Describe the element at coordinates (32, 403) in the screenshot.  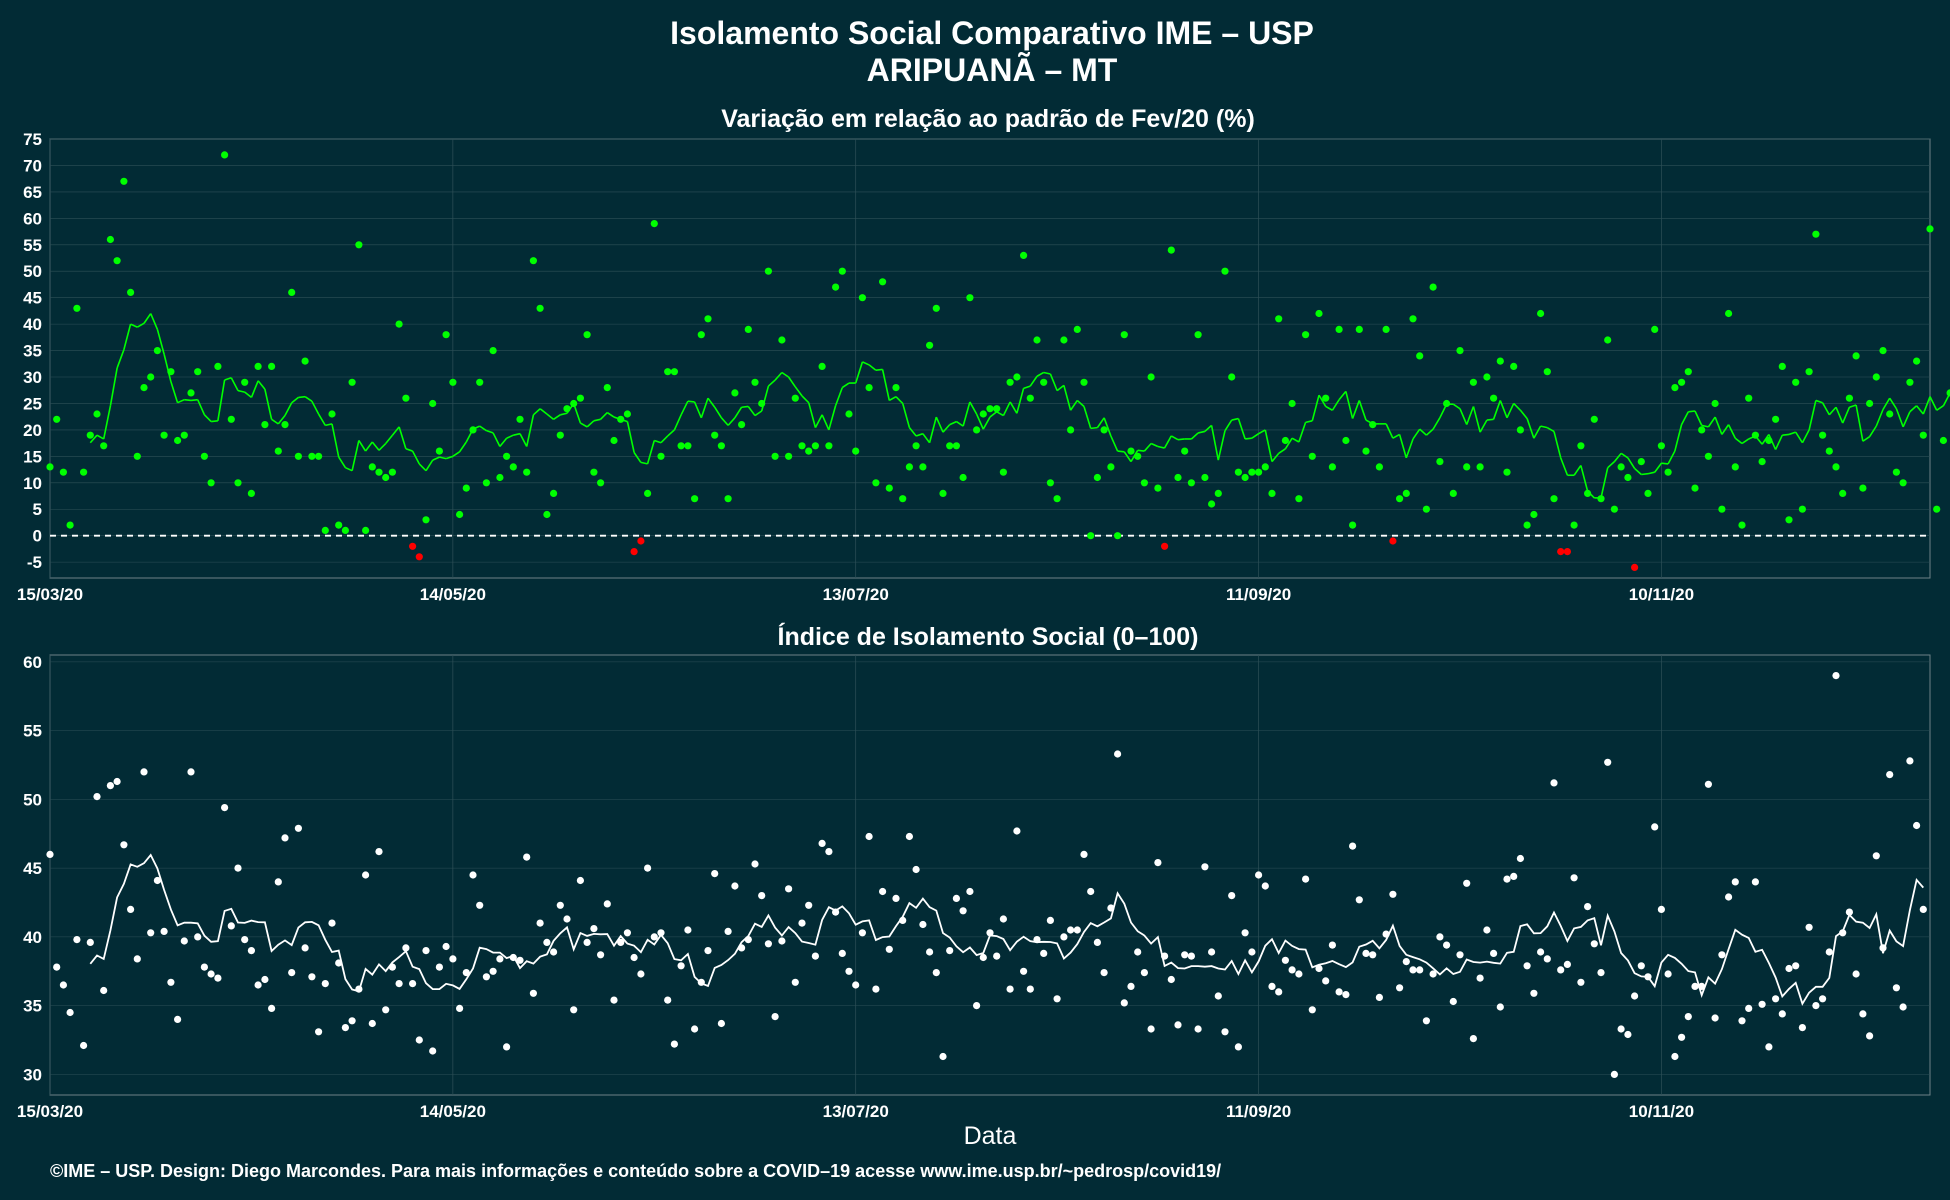
I see `y-tick-label: 25` at that location.